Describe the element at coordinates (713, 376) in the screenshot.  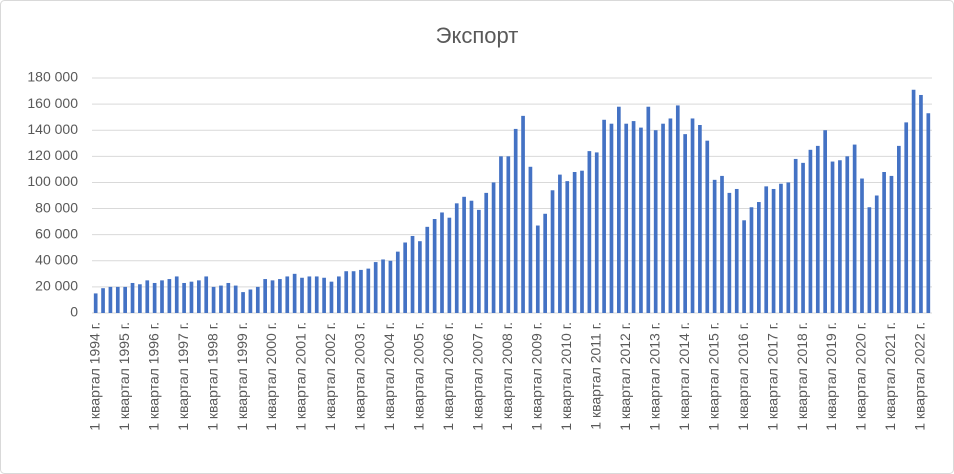
I see `x-tick-label: 1 квартал 2015 г.` at that location.